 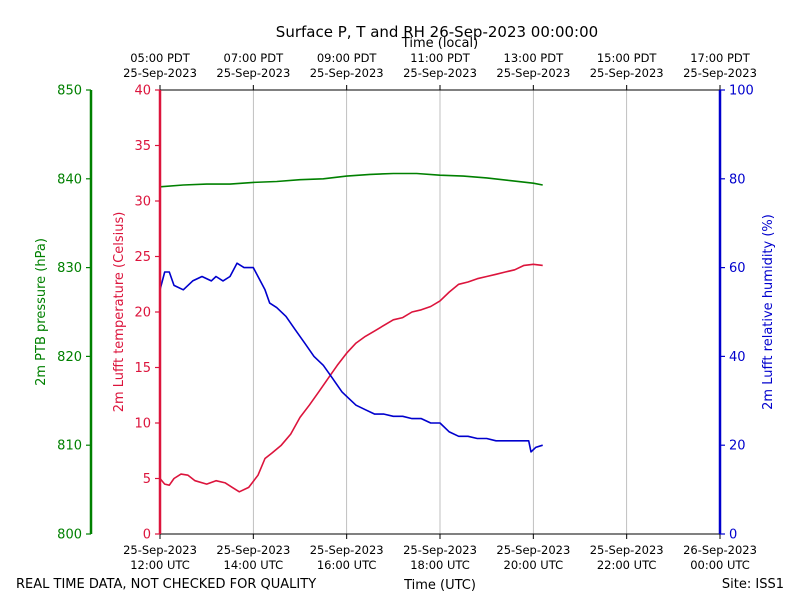 What do you see at coordinates (439, 585) in the screenshot?
I see `x-axis-bottom-label: Time (UTC)` at bounding box center [439, 585].